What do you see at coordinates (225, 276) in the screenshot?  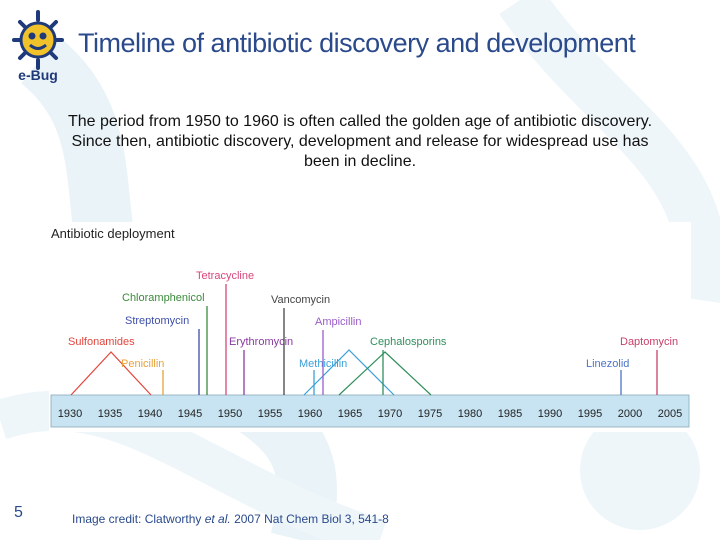 I see `drug-label: Tetracycline` at bounding box center [225, 276].